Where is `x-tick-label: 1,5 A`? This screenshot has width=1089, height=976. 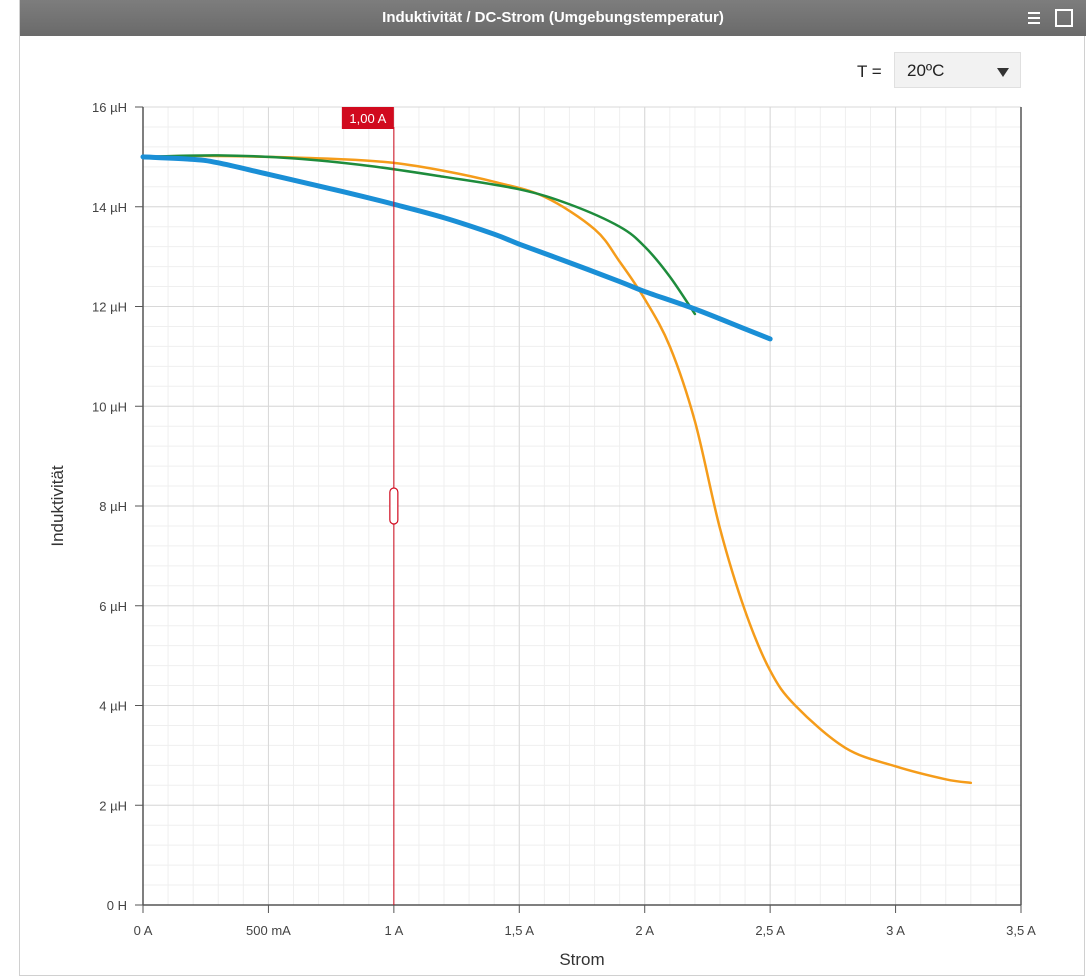
x-tick-label: 1,5 A is located at coordinates (519, 930).